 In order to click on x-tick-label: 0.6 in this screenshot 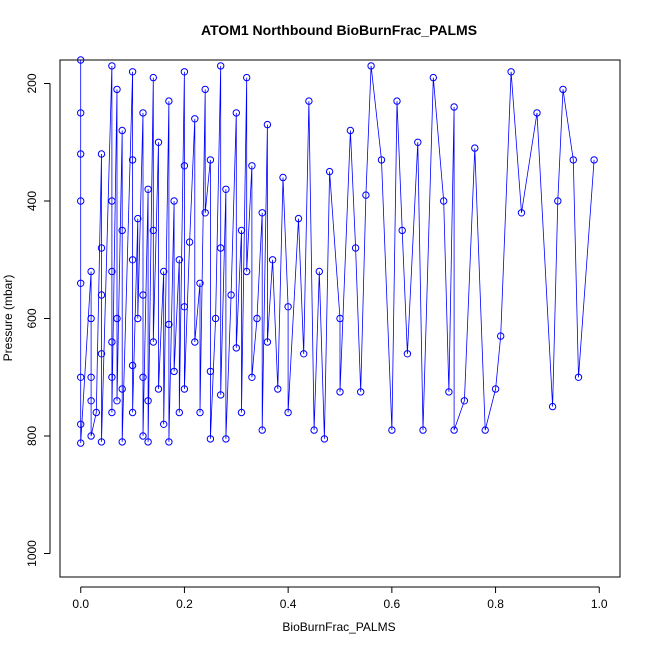, I will do `click(392, 604)`.